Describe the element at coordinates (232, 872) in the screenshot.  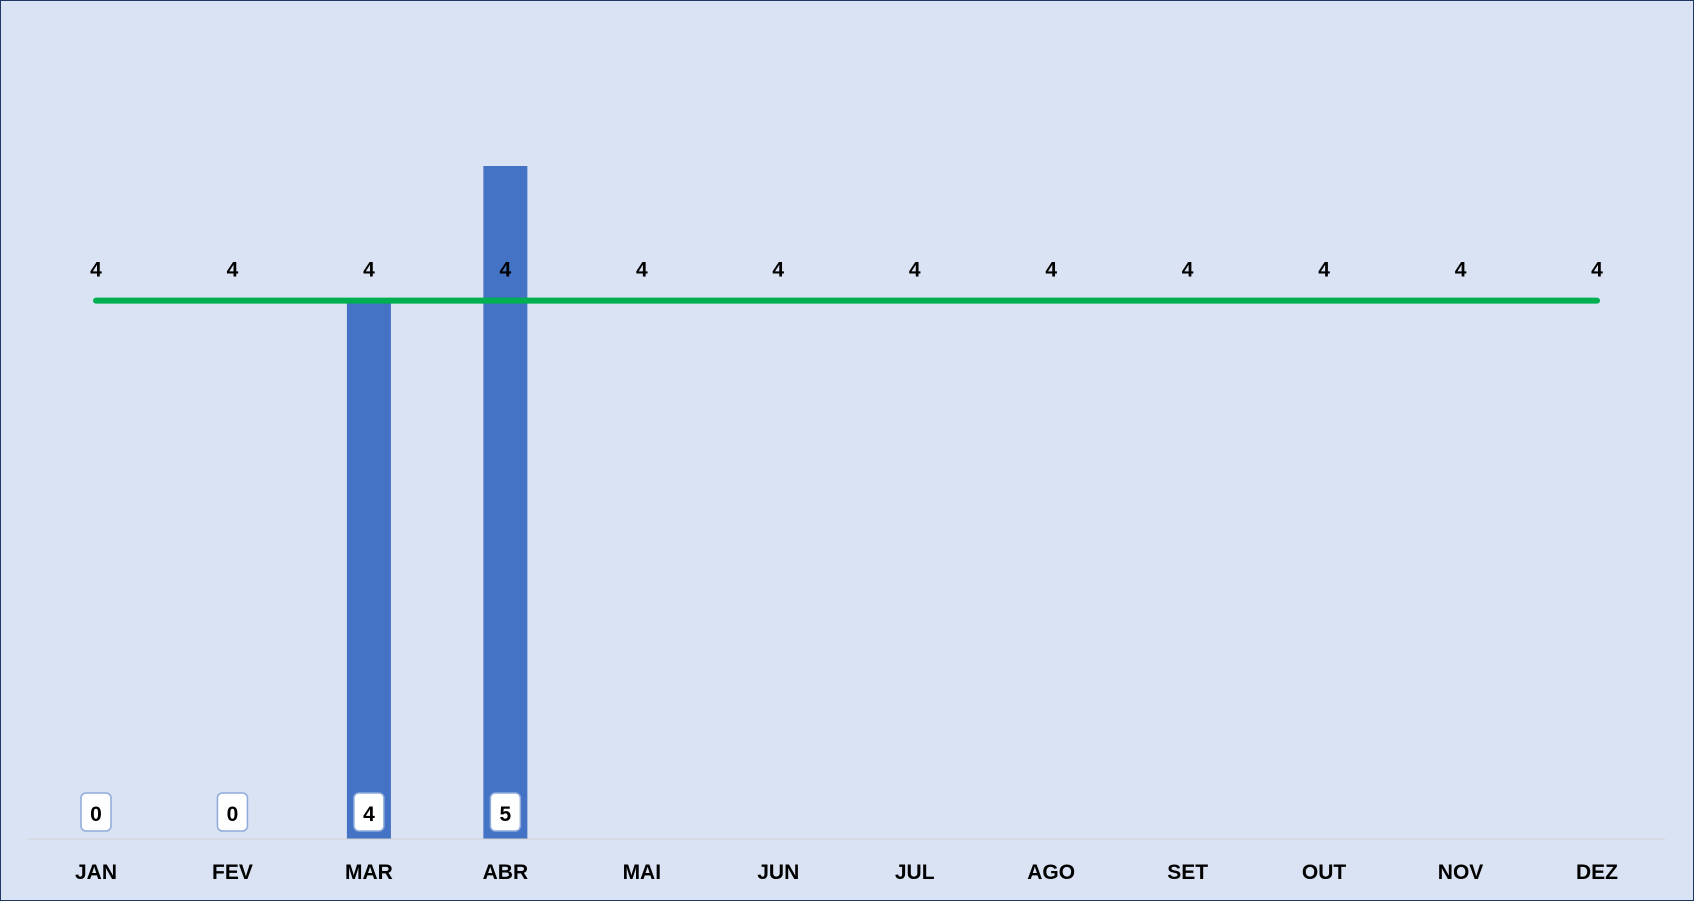
I see `x-tick-label-fev: FEV` at that location.